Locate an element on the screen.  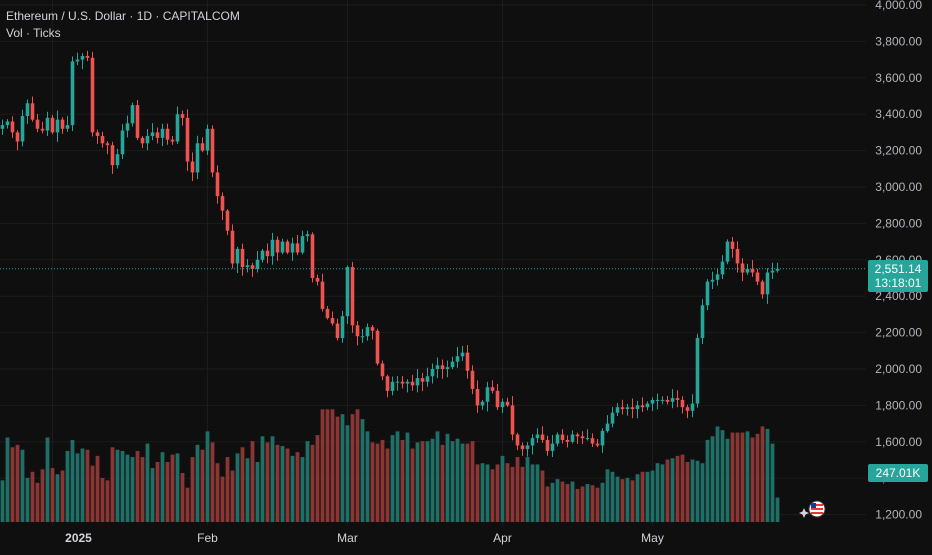
sparkle-icon is located at coordinates (804, 513).